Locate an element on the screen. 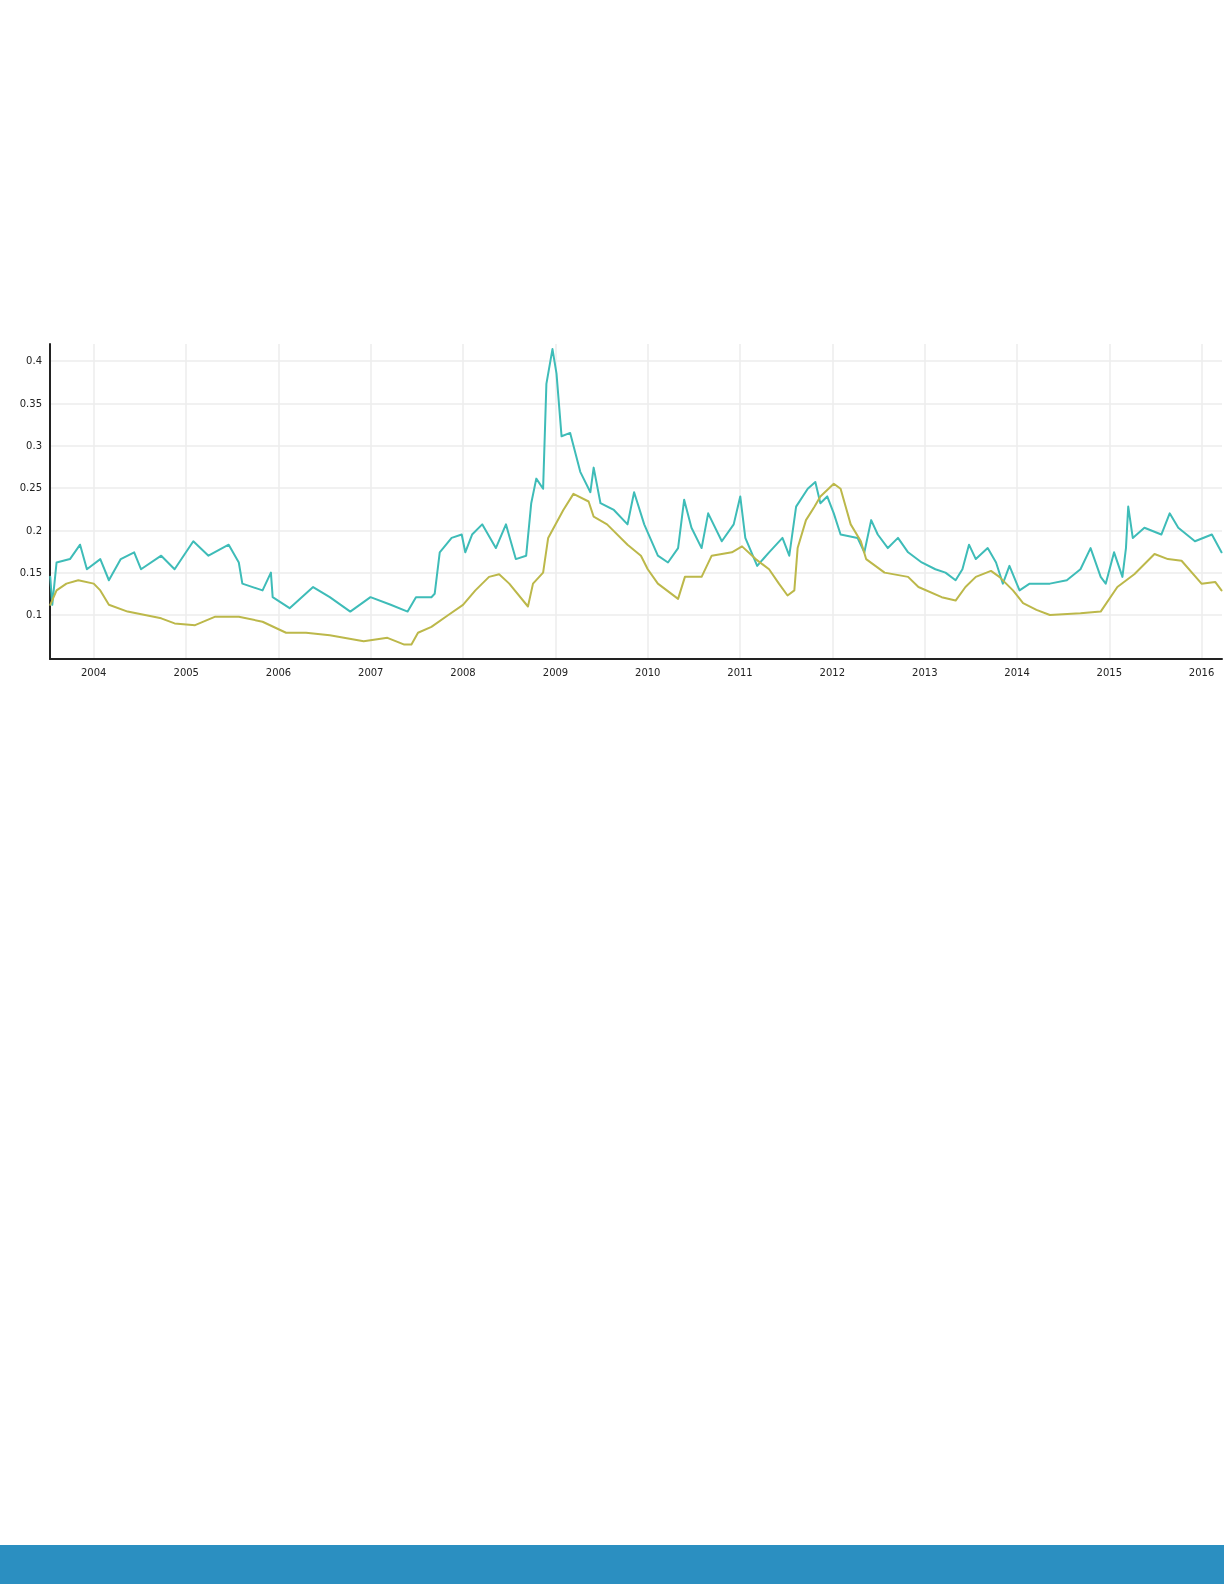  x-tick-label: 2006 is located at coordinates (278, 672).